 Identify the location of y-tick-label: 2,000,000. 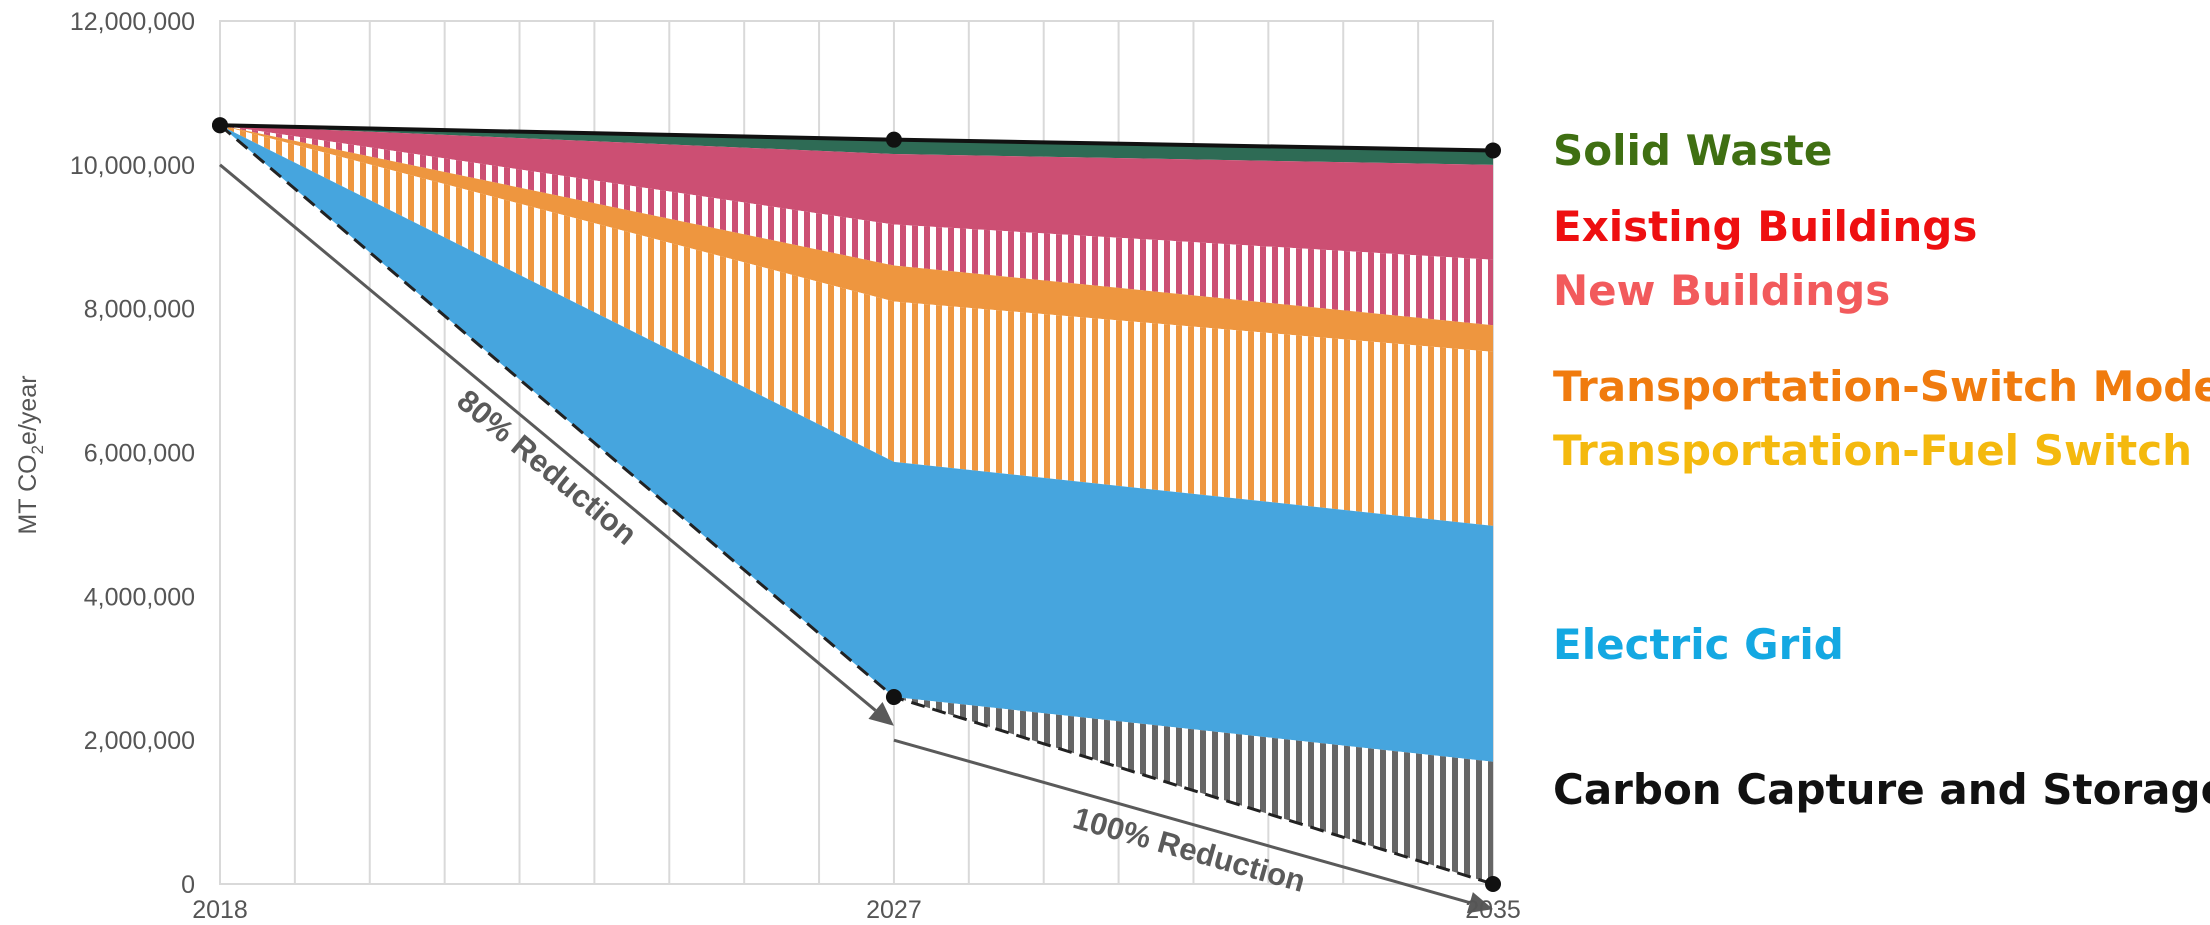
(139, 741).